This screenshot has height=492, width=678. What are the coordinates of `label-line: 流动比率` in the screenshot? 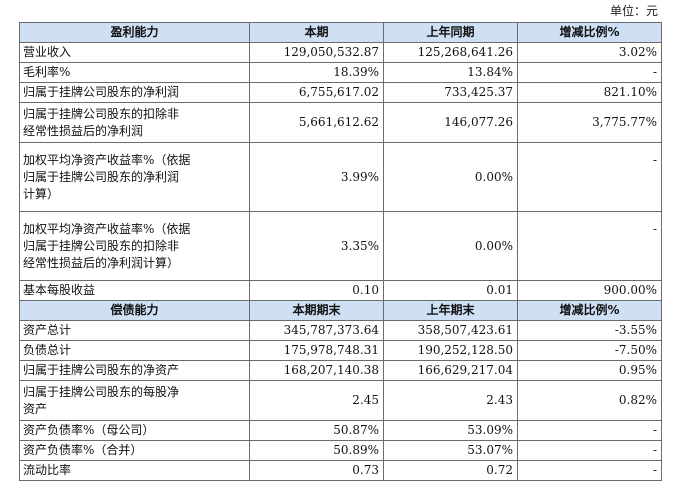 It's located at (47, 470).